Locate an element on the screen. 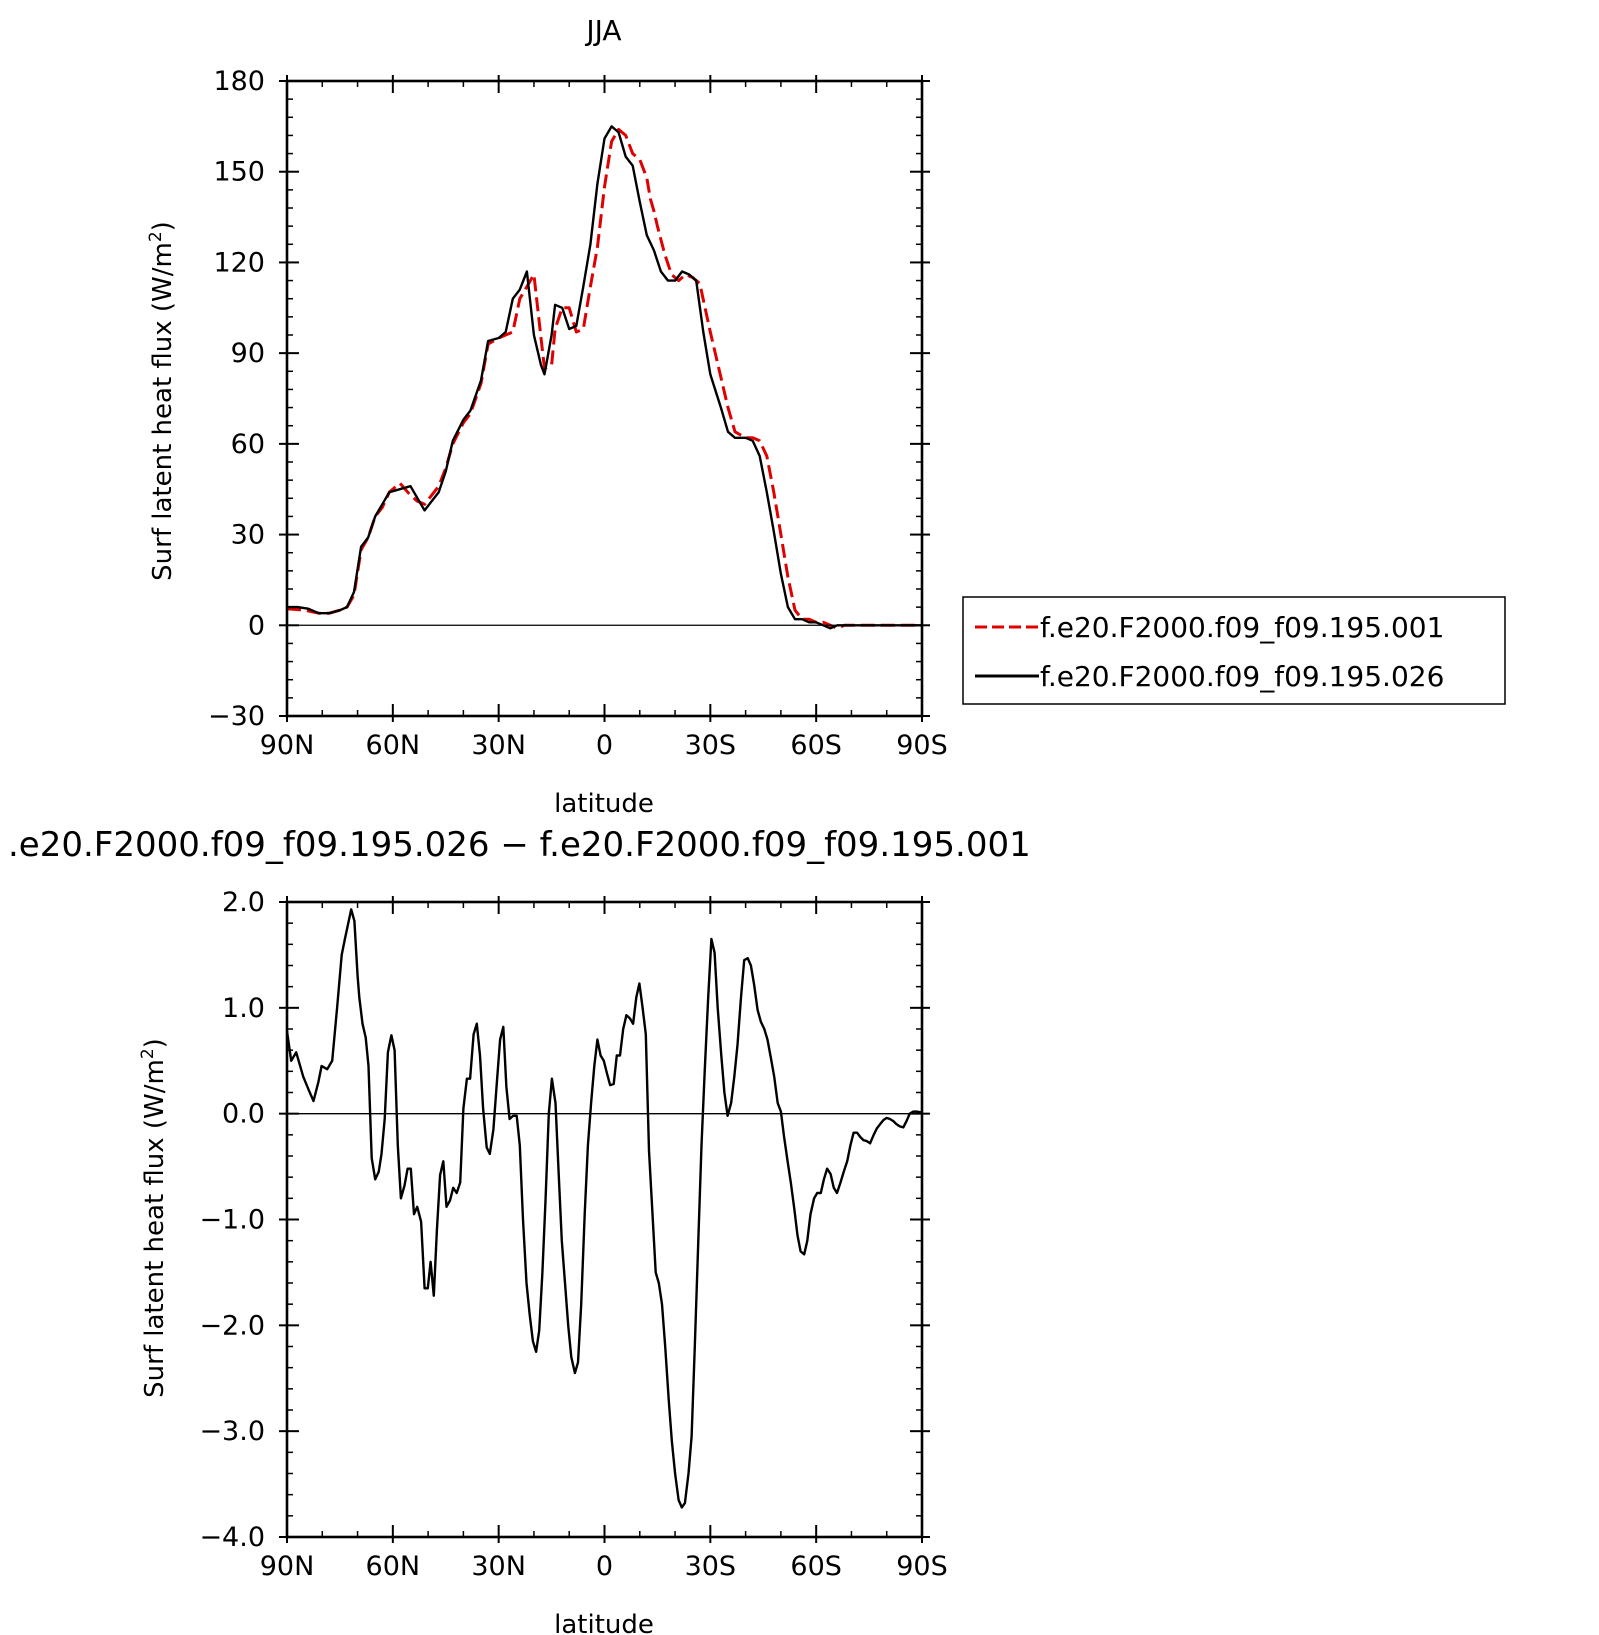  y-tick-label: −2.0 is located at coordinates (232, 1325).